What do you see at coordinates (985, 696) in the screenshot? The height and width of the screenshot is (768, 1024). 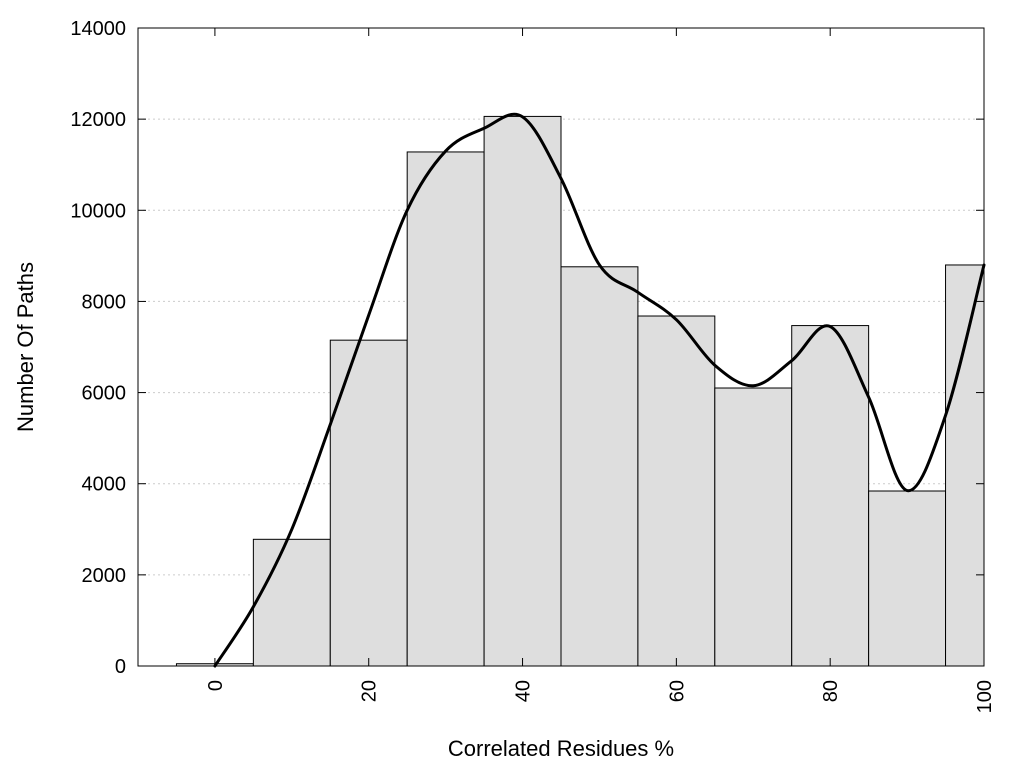 I see `x-tick-label: 100` at bounding box center [985, 696].